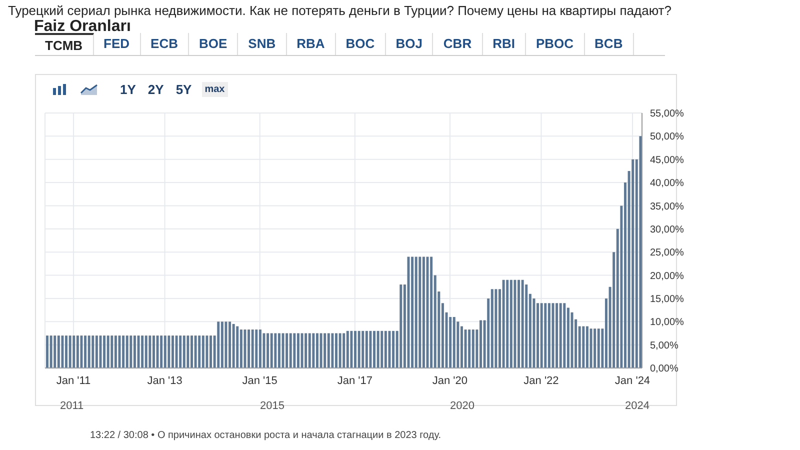 This screenshot has width=800, height=450. Describe the element at coordinates (155, 89) in the screenshot. I see `text: 2Y` at that location.